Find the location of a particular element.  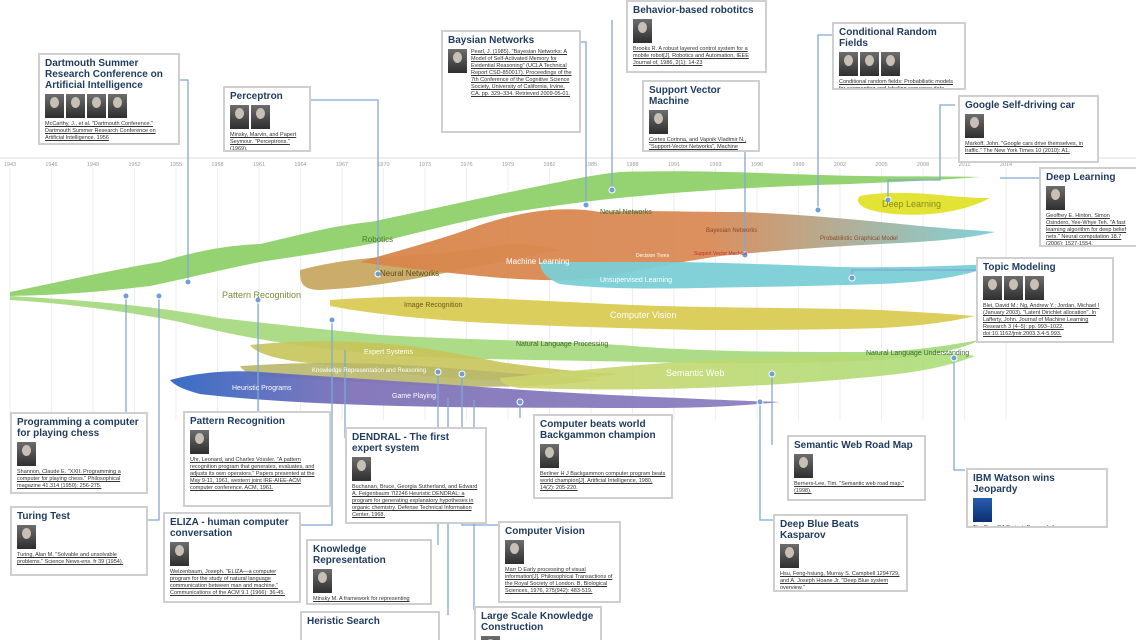

year-label: 1949 is located at coordinates (93, 165).